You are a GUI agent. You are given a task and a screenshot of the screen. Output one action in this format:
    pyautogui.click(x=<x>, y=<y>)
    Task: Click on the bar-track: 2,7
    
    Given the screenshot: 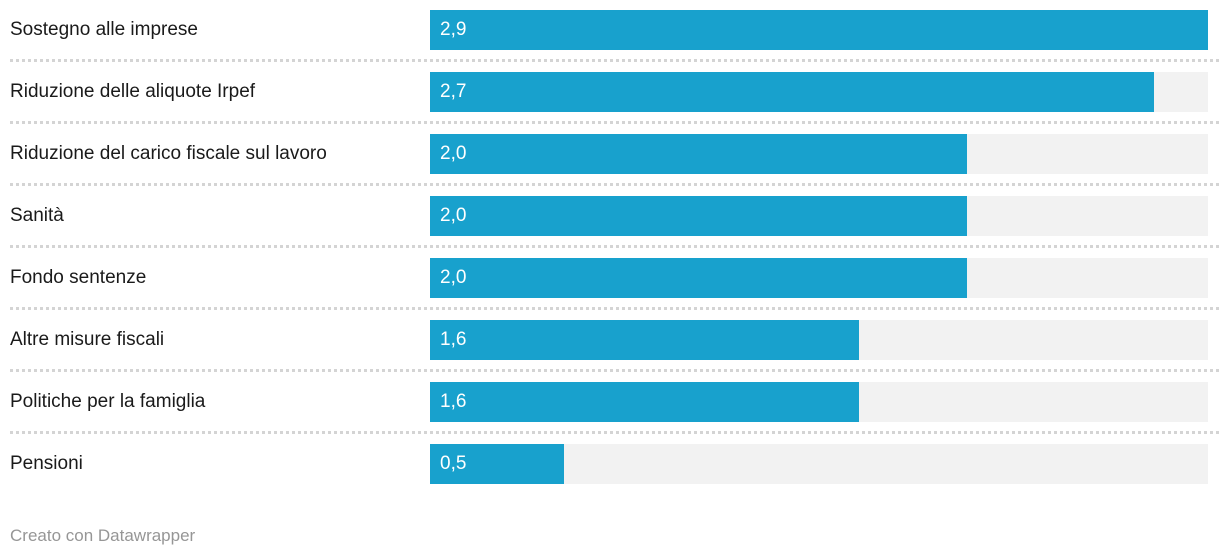 What is the action you would take?
    pyautogui.click(x=819, y=92)
    